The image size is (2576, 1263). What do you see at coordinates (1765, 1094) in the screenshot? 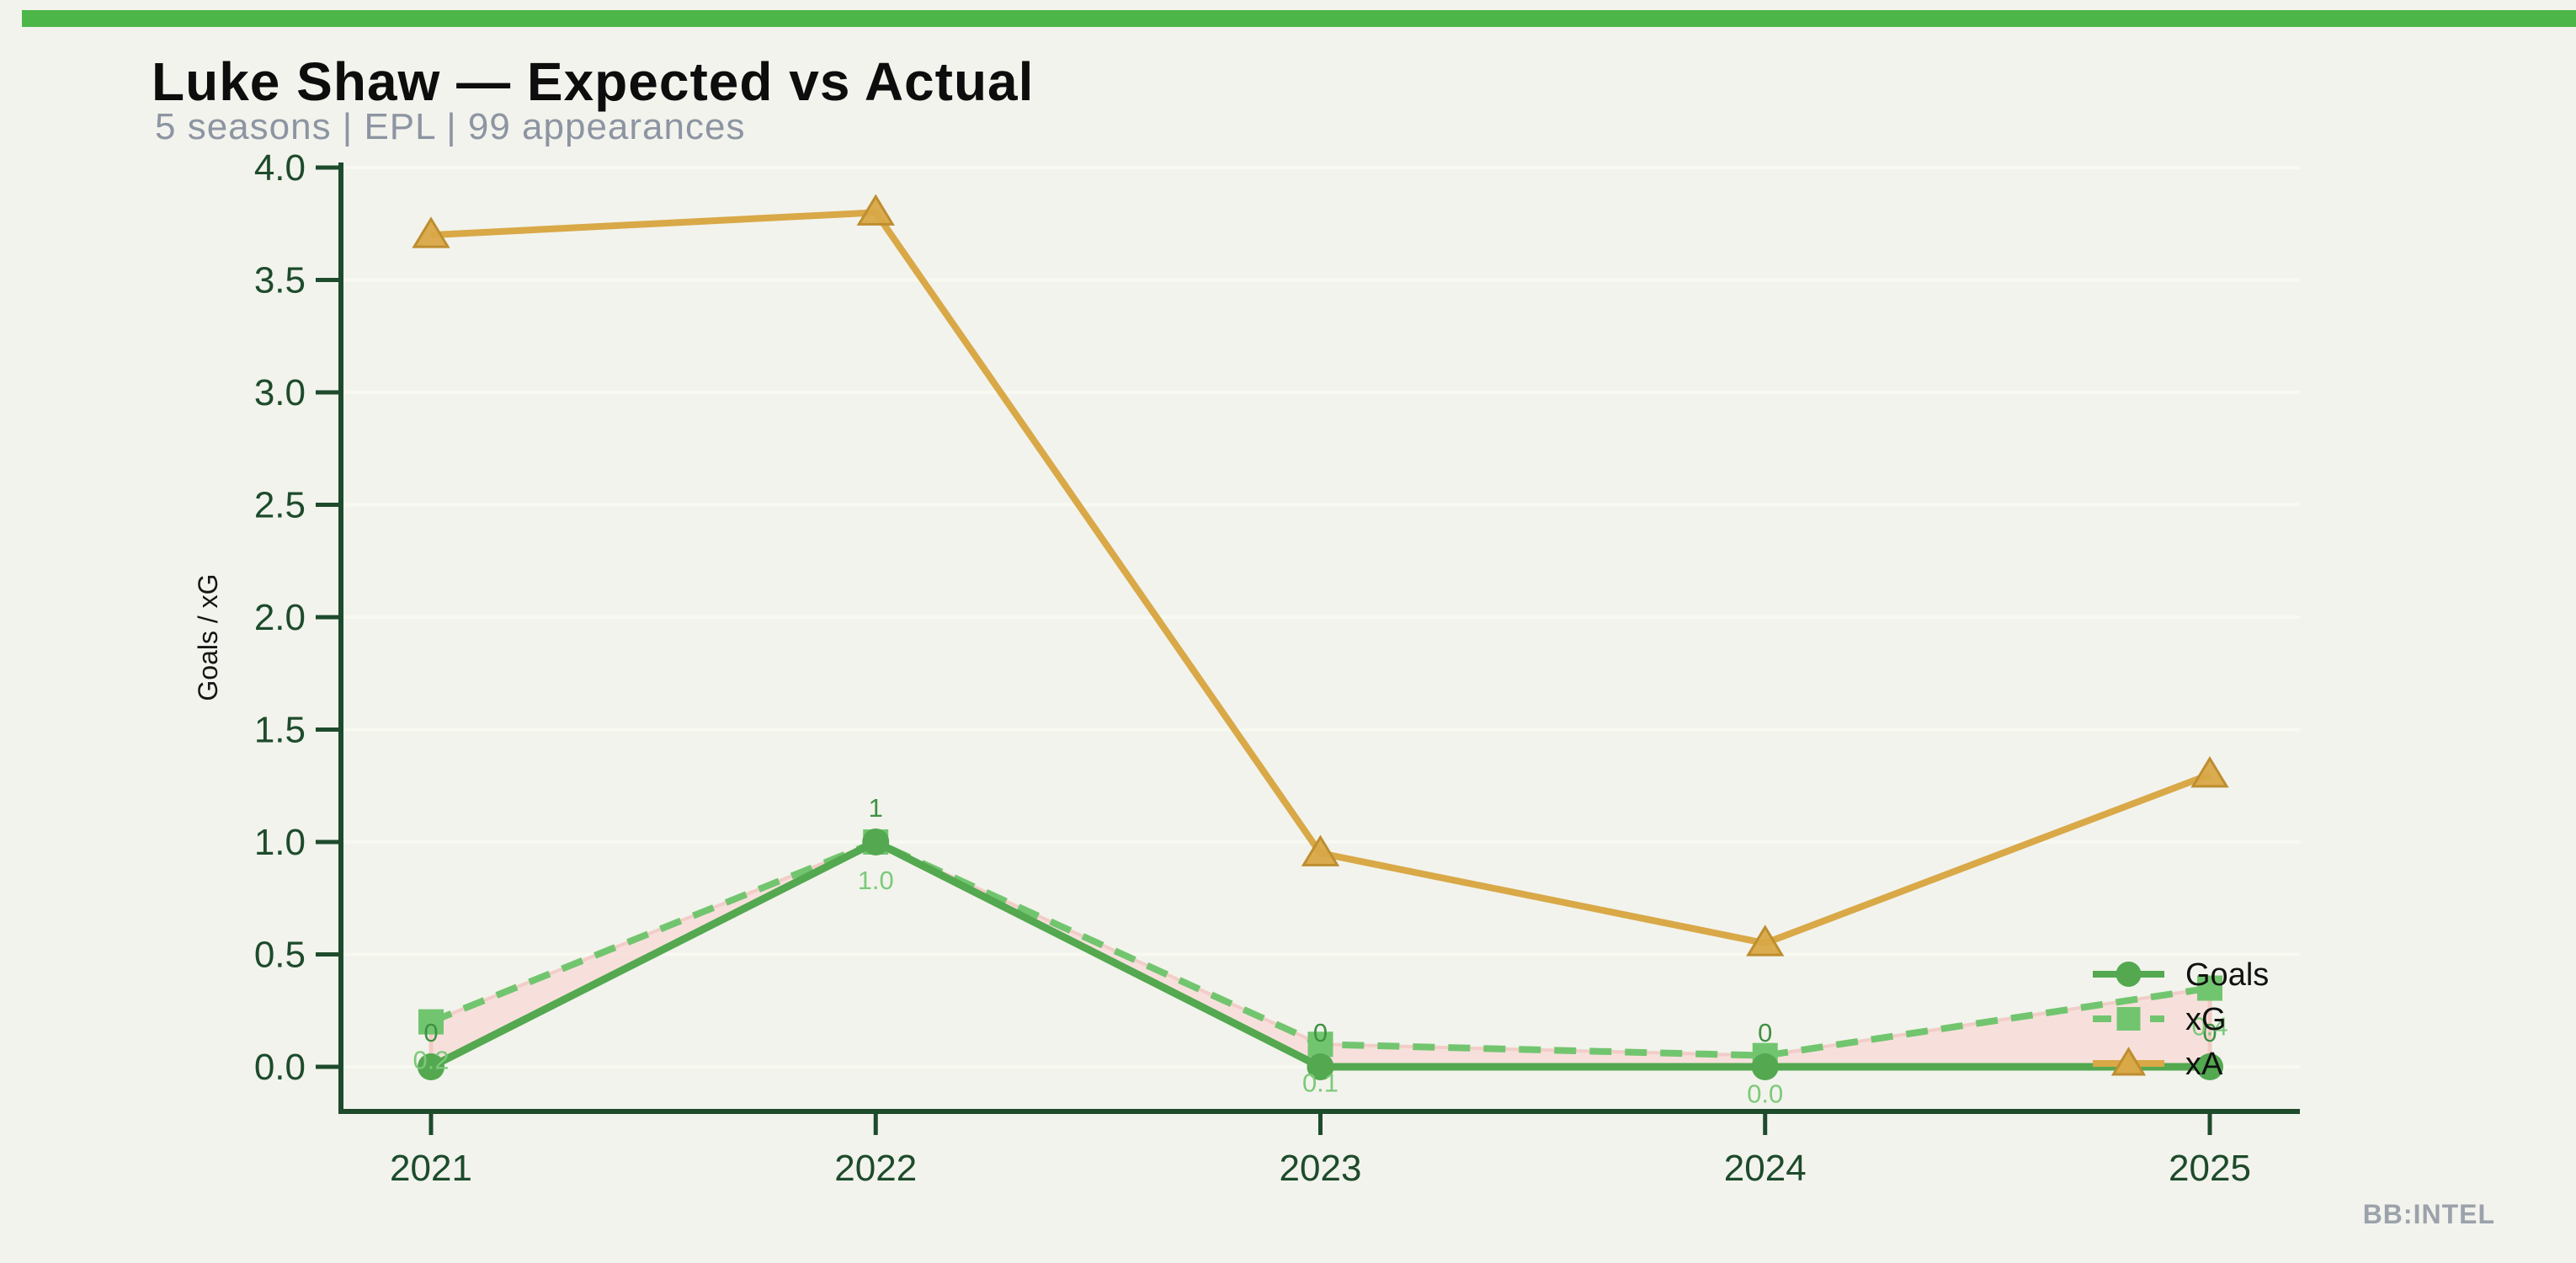
I see `xg-value-label-2024: 0.0` at bounding box center [1765, 1094].